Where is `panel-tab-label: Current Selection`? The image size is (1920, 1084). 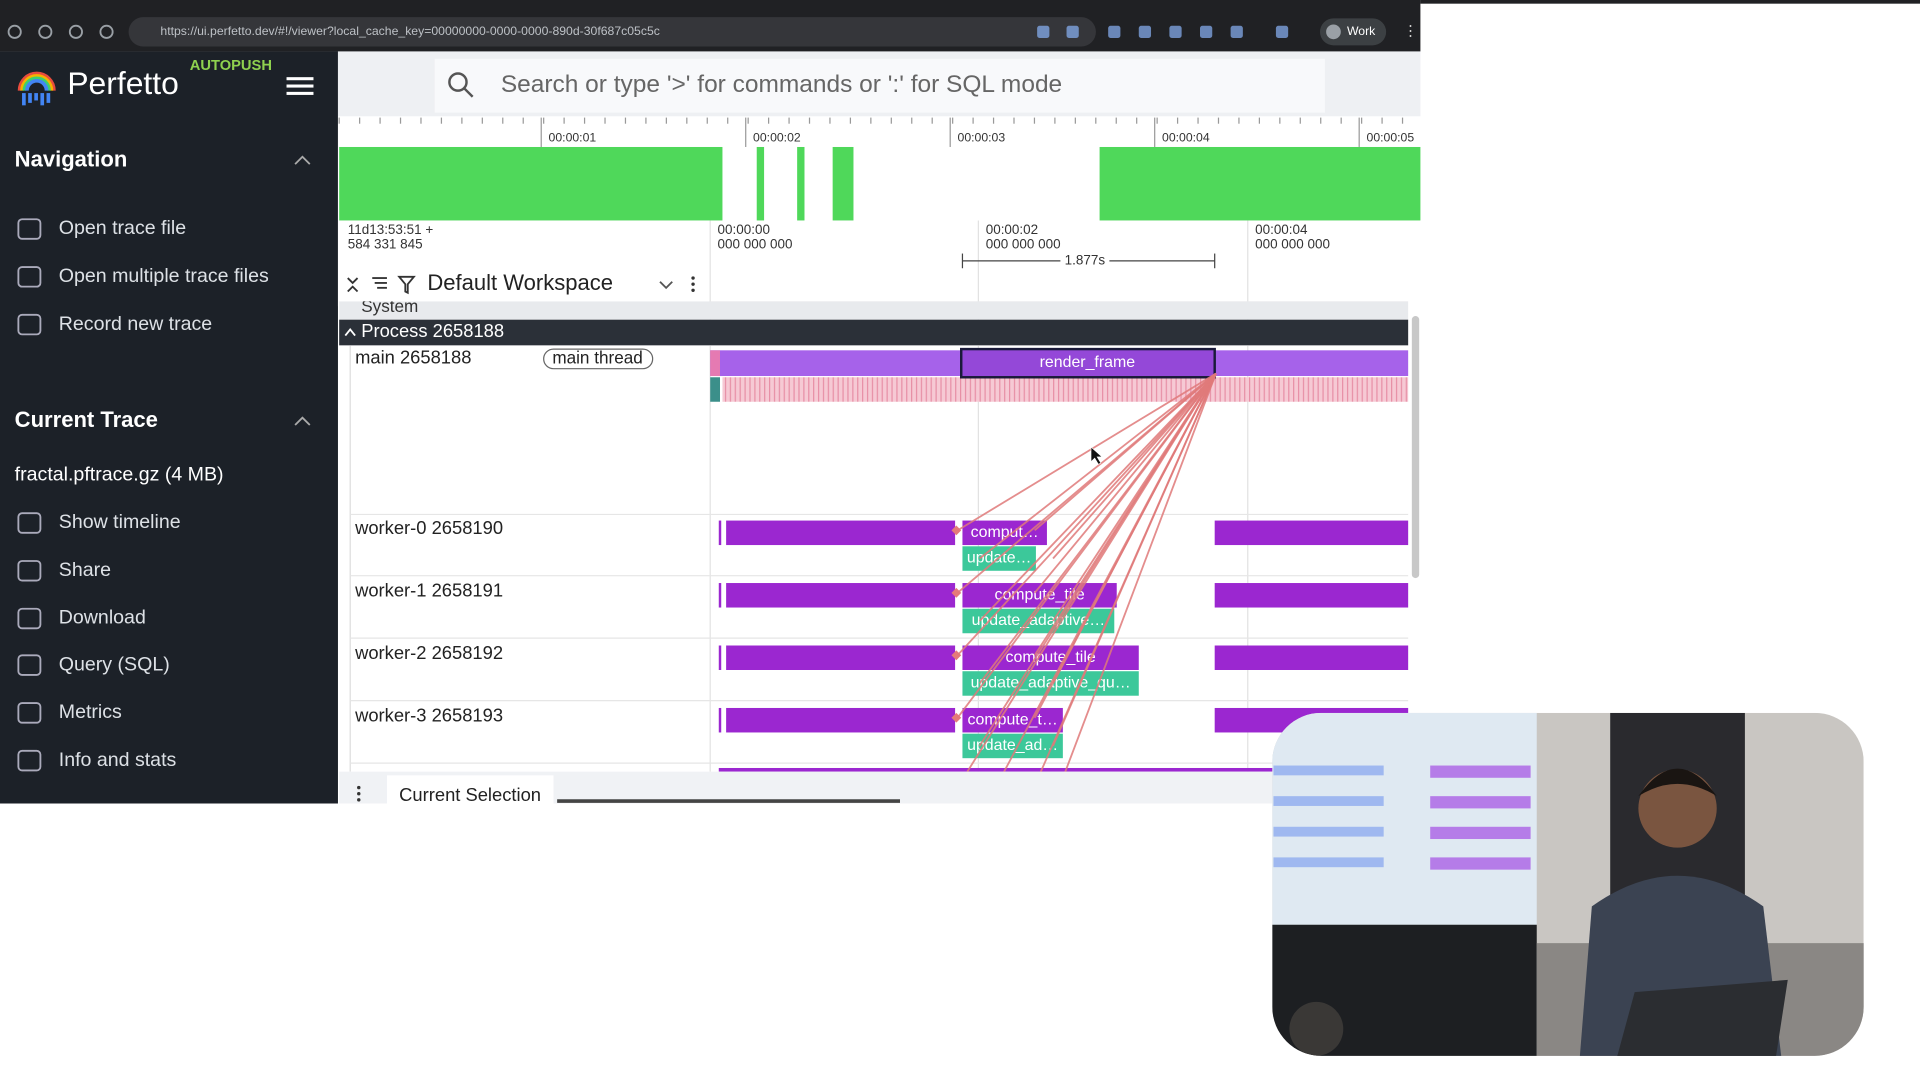 panel-tab-label: Current Selection is located at coordinates (470, 794).